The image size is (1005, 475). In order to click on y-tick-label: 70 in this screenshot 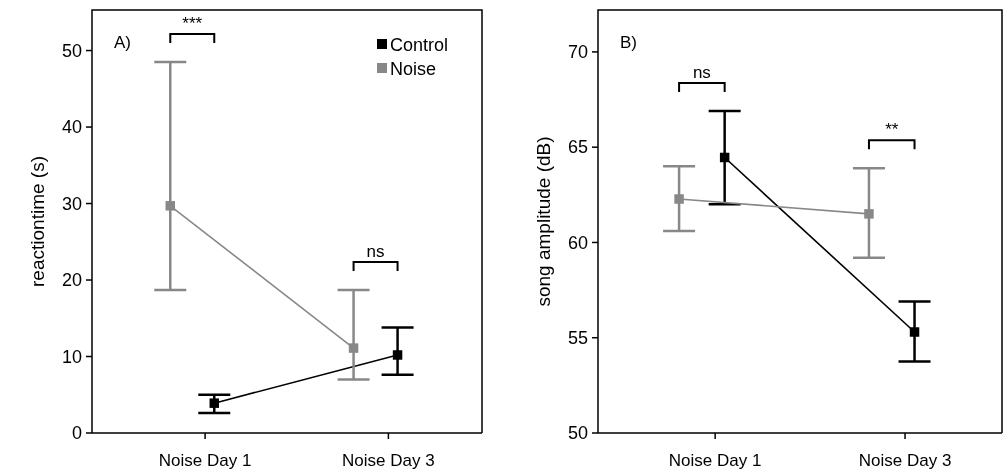, I will do `click(577, 52)`.